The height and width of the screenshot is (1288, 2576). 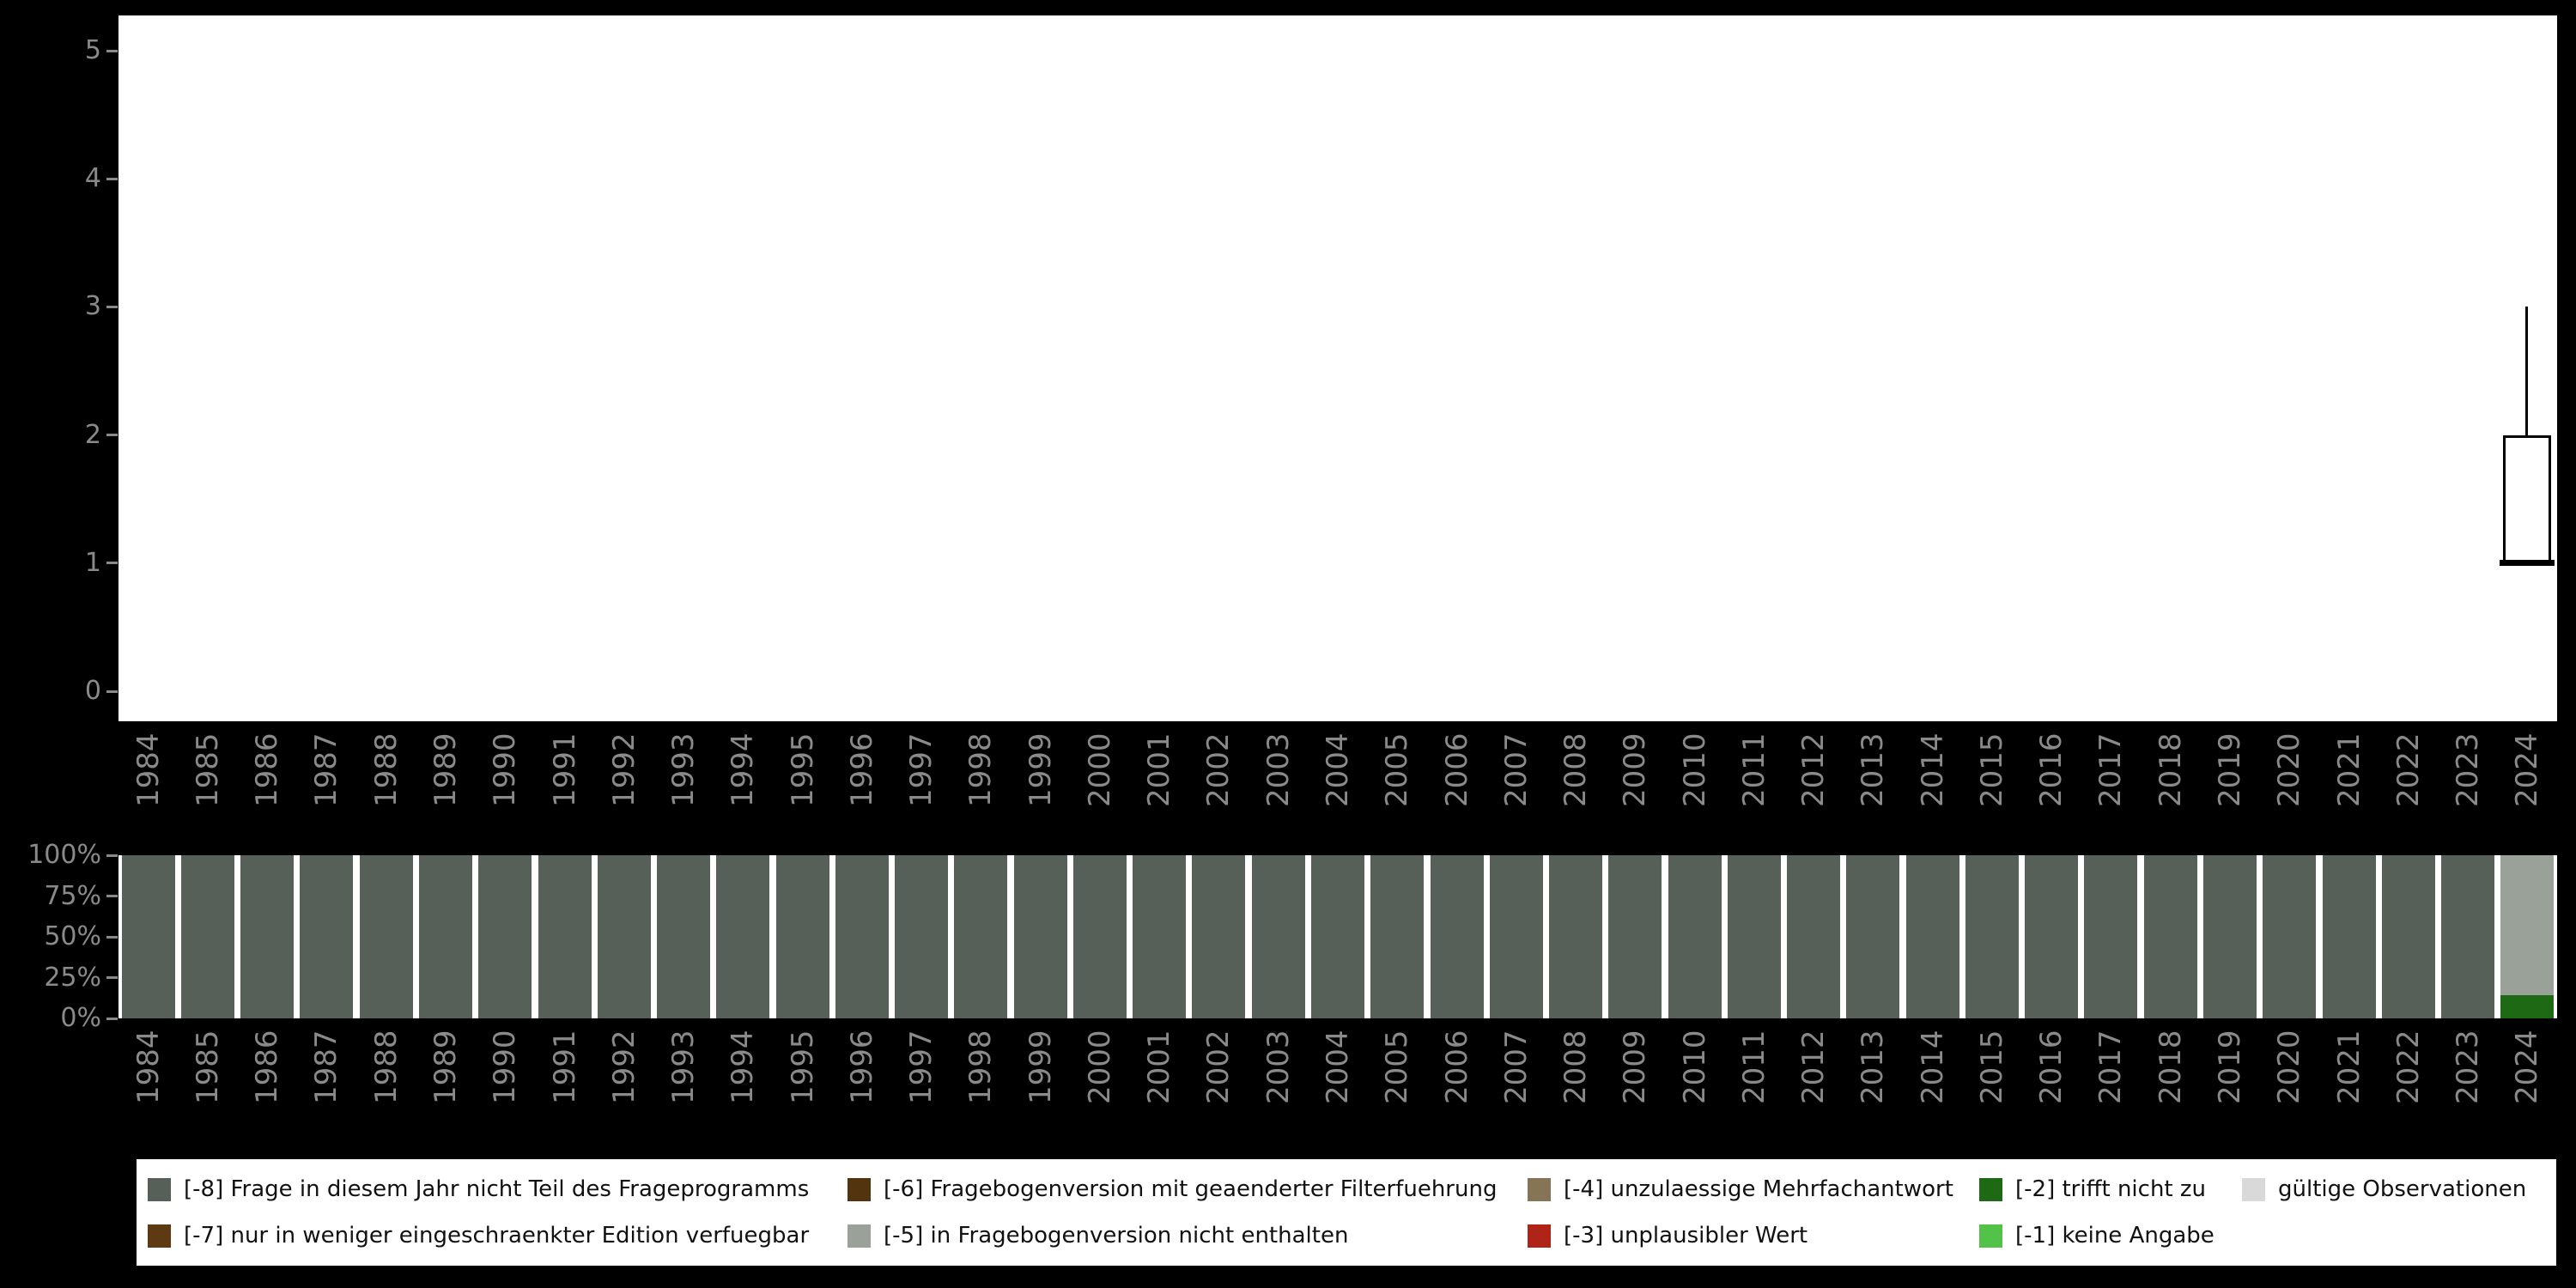 What do you see at coordinates (93, 434) in the screenshot?
I see `y-tick-label: 2` at bounding box center [93, 434].